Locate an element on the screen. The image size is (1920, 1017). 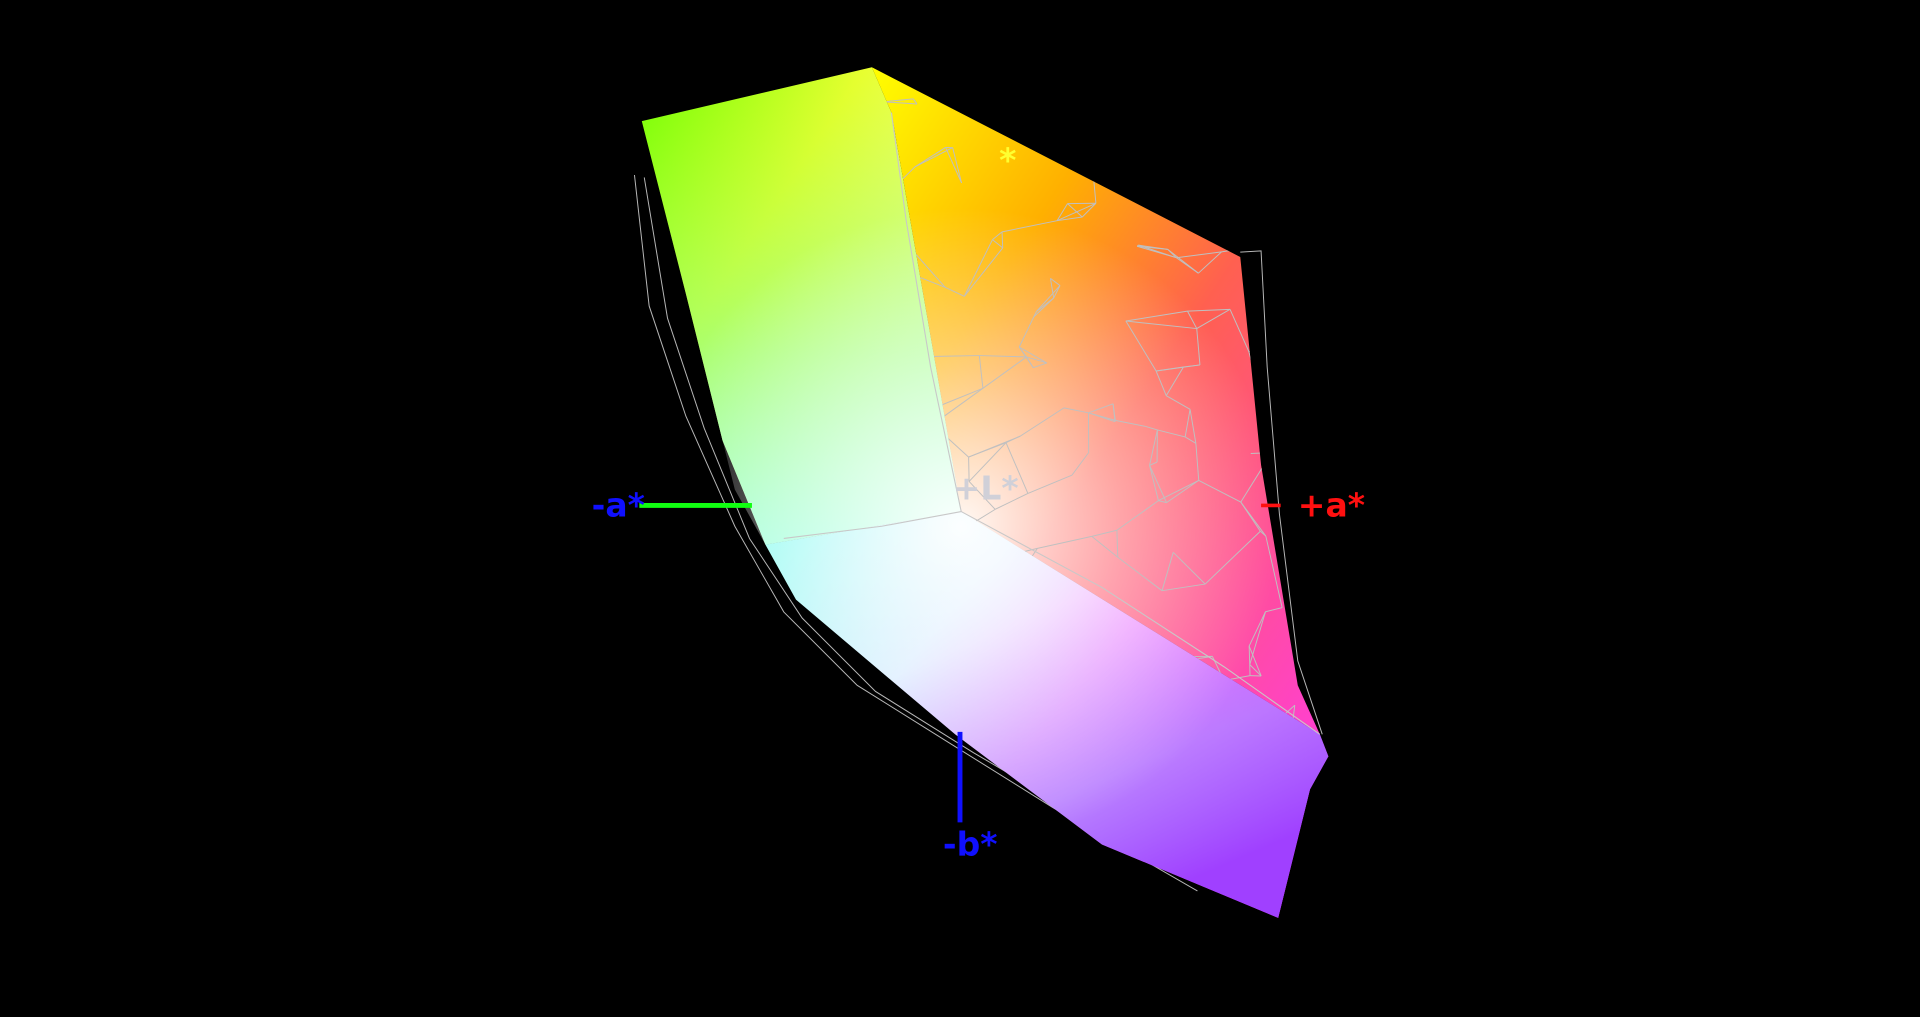
pos-b-axis-label: * is located at coordinates (1007, 159).